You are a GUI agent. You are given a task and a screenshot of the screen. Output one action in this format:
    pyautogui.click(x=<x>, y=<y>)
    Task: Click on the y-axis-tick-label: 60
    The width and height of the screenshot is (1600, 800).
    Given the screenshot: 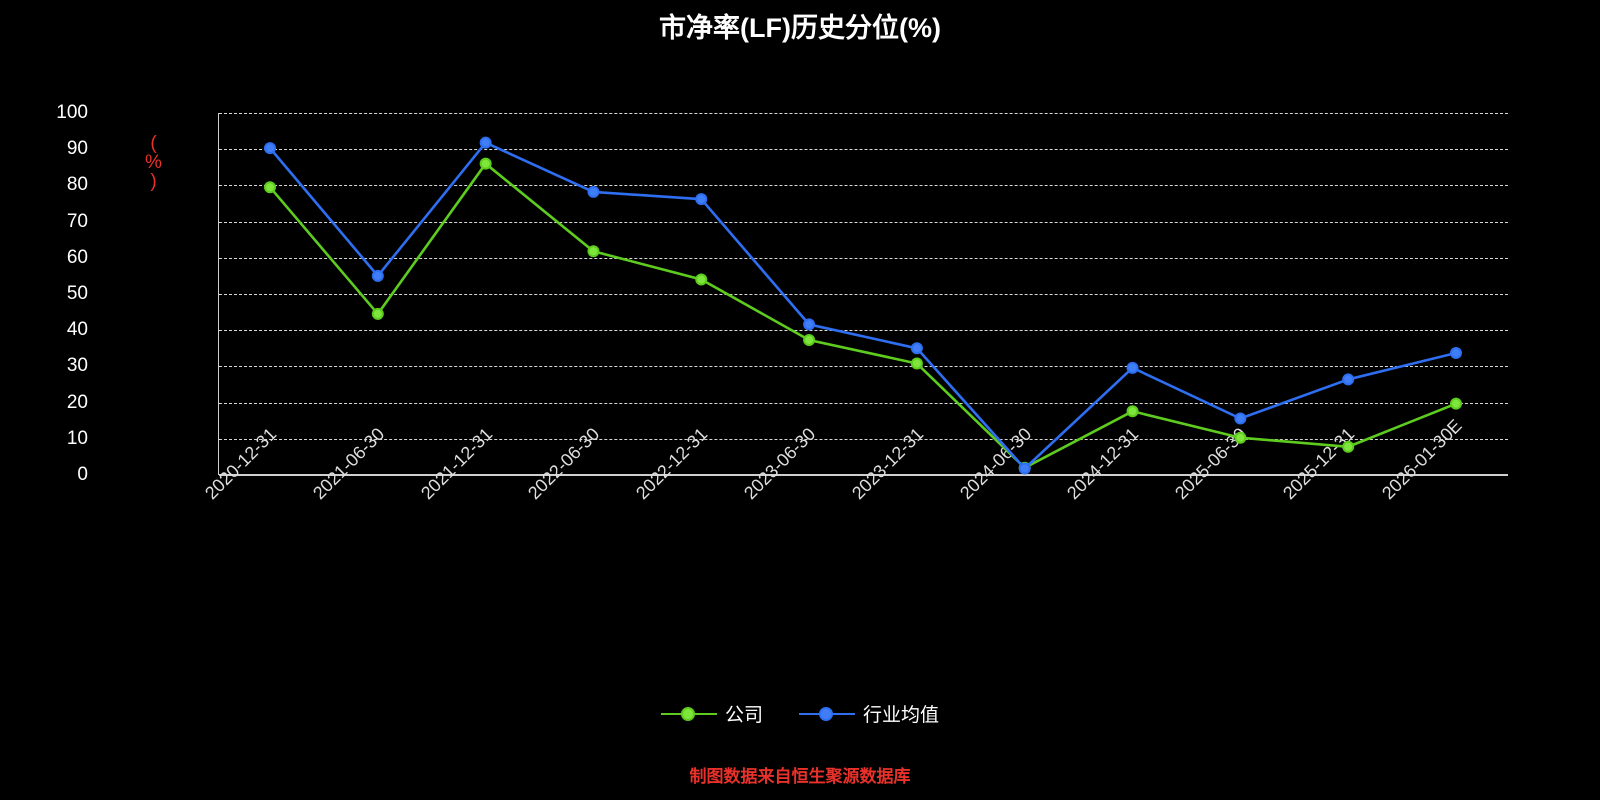 What is the action you would take?
    pyautogui.click(x=77, y=257)
    